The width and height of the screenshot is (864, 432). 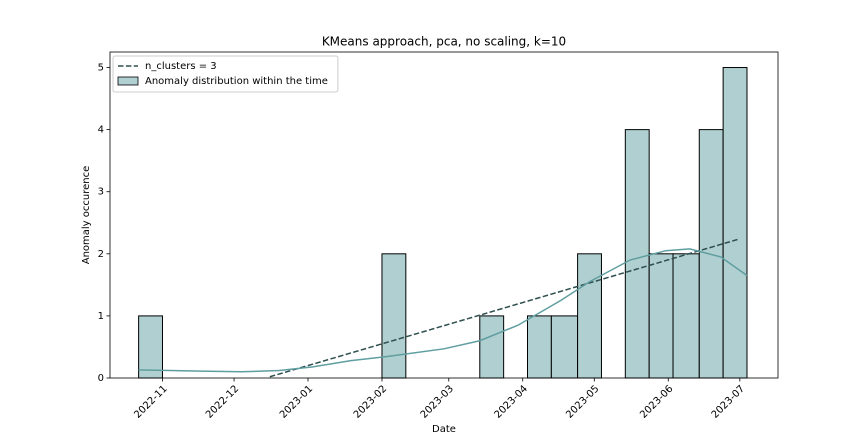 What do you see at coordinates (728, 401) in the screenshot?
I see `x-tick-label: 2023-07` at bounding box center [728, 401].